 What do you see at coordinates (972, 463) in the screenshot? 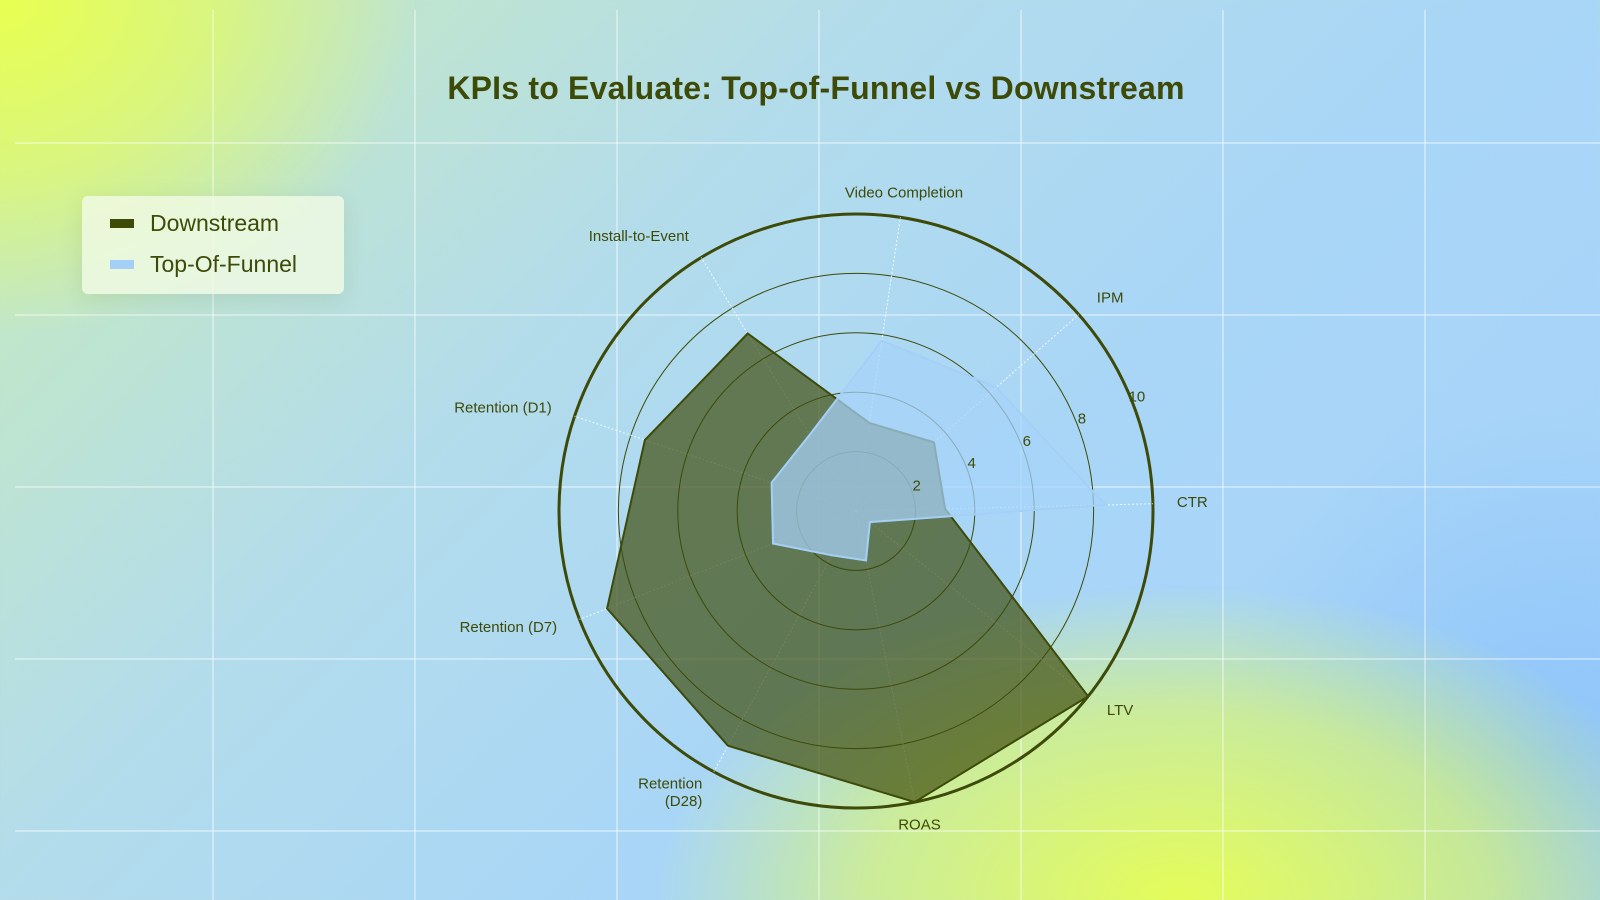
I see `radial-tick-label-4: 4` at bounding box center [972, 463].